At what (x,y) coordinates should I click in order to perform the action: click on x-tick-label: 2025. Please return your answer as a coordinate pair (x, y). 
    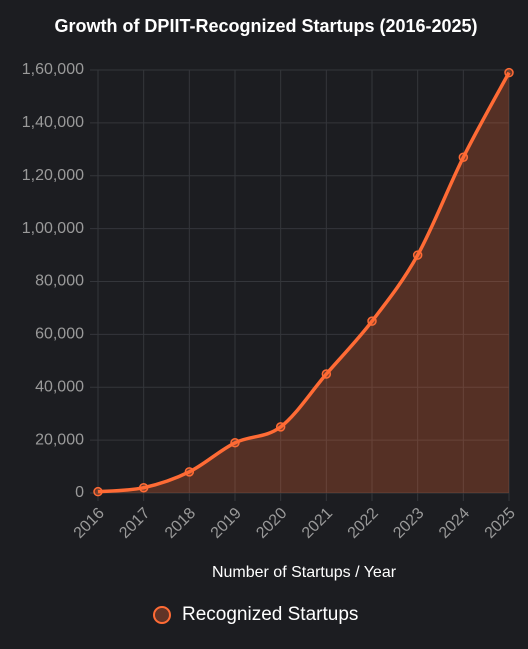
    Looking at the image, I should click on (500, 523).